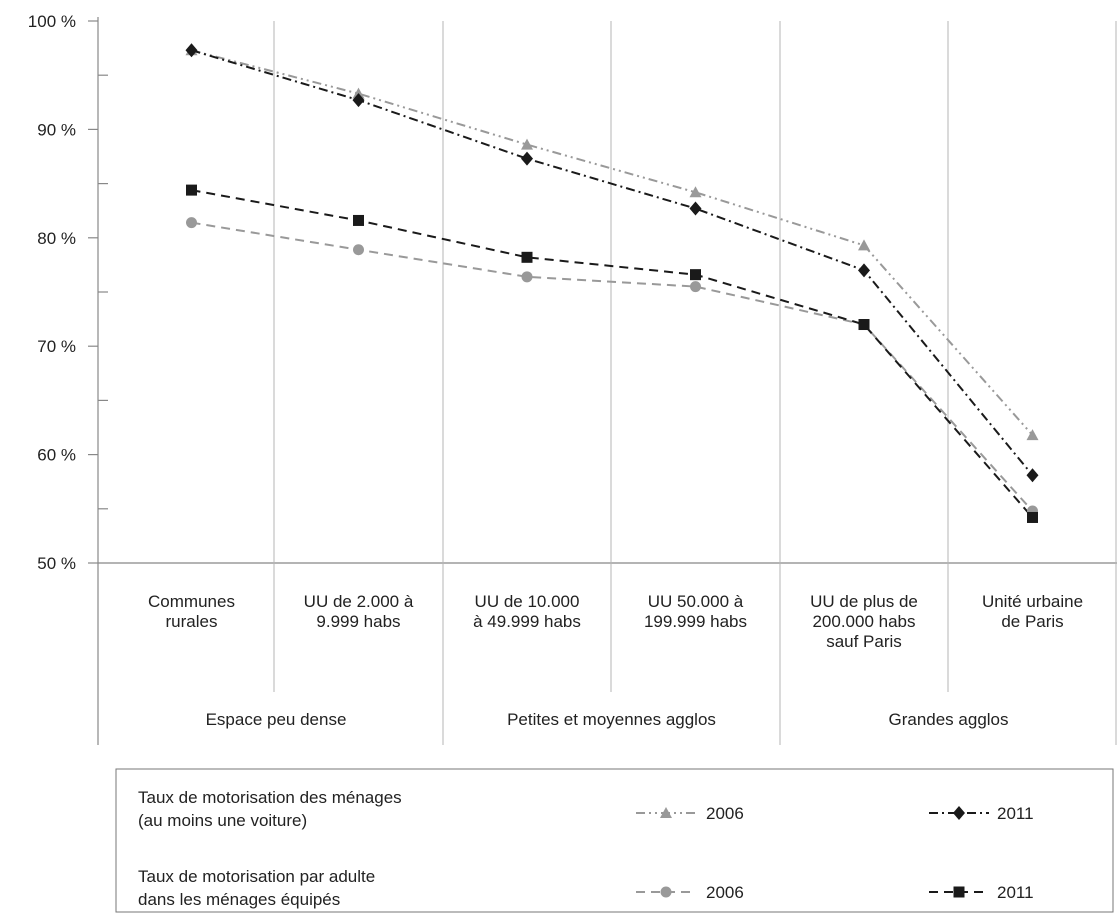 Image resolution: width=1117 pixels, height=914 pixels. I want to click on category-label: rurales, so click(192, 621).